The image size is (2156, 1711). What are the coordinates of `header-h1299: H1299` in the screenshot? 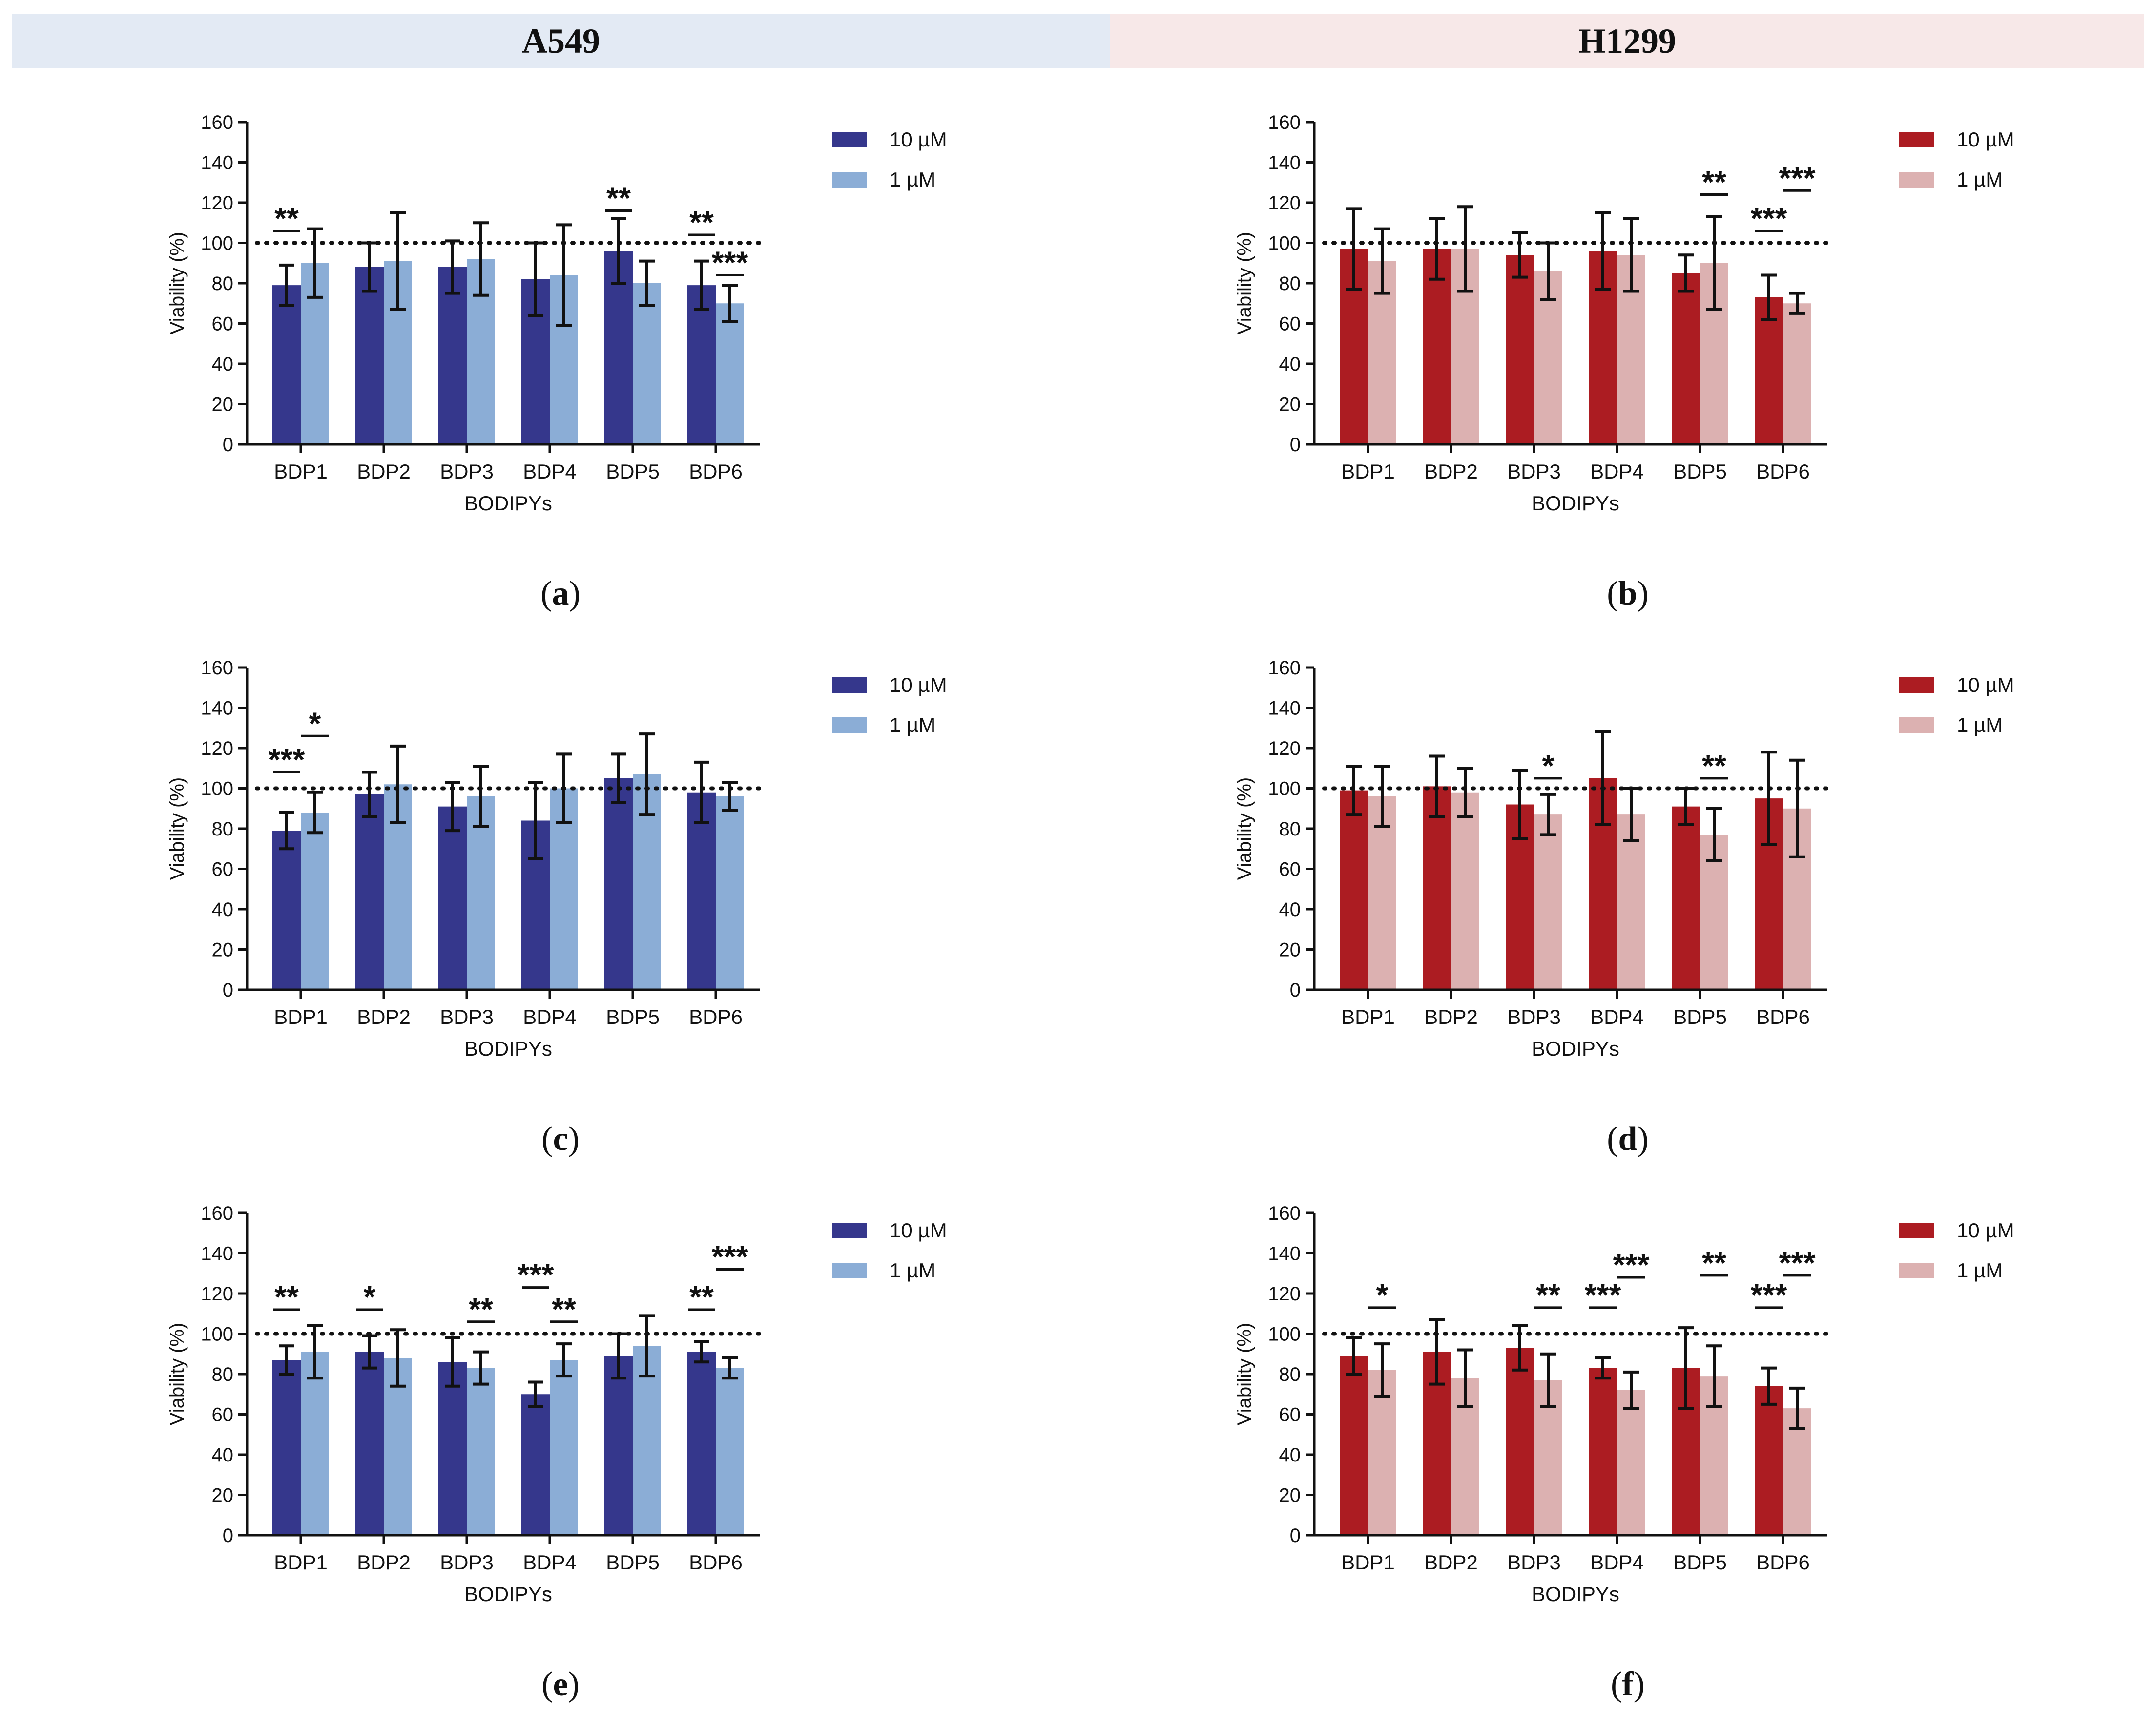 It's located at (1627, 41).